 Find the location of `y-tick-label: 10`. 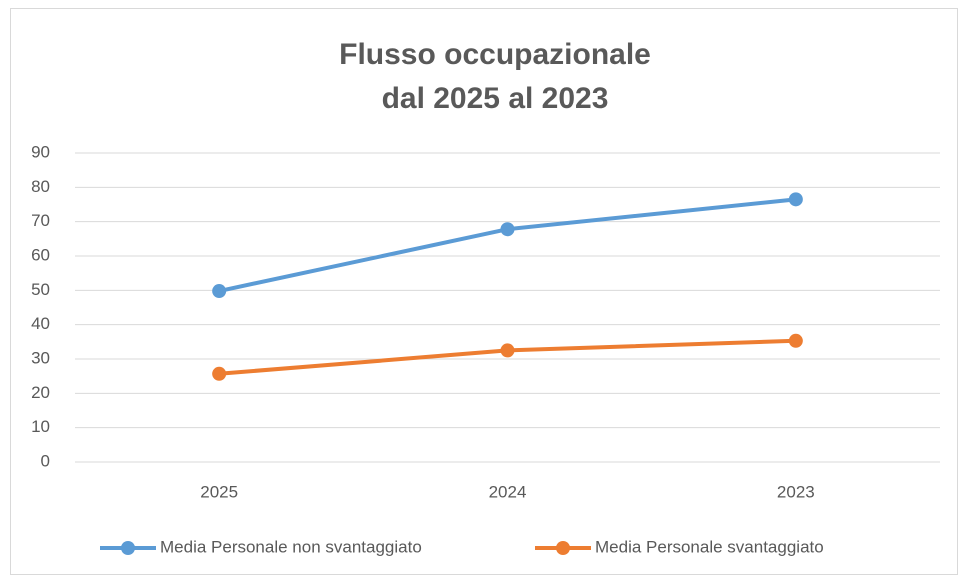

y-tick-label: 10 is located at coordinates (40, 426).